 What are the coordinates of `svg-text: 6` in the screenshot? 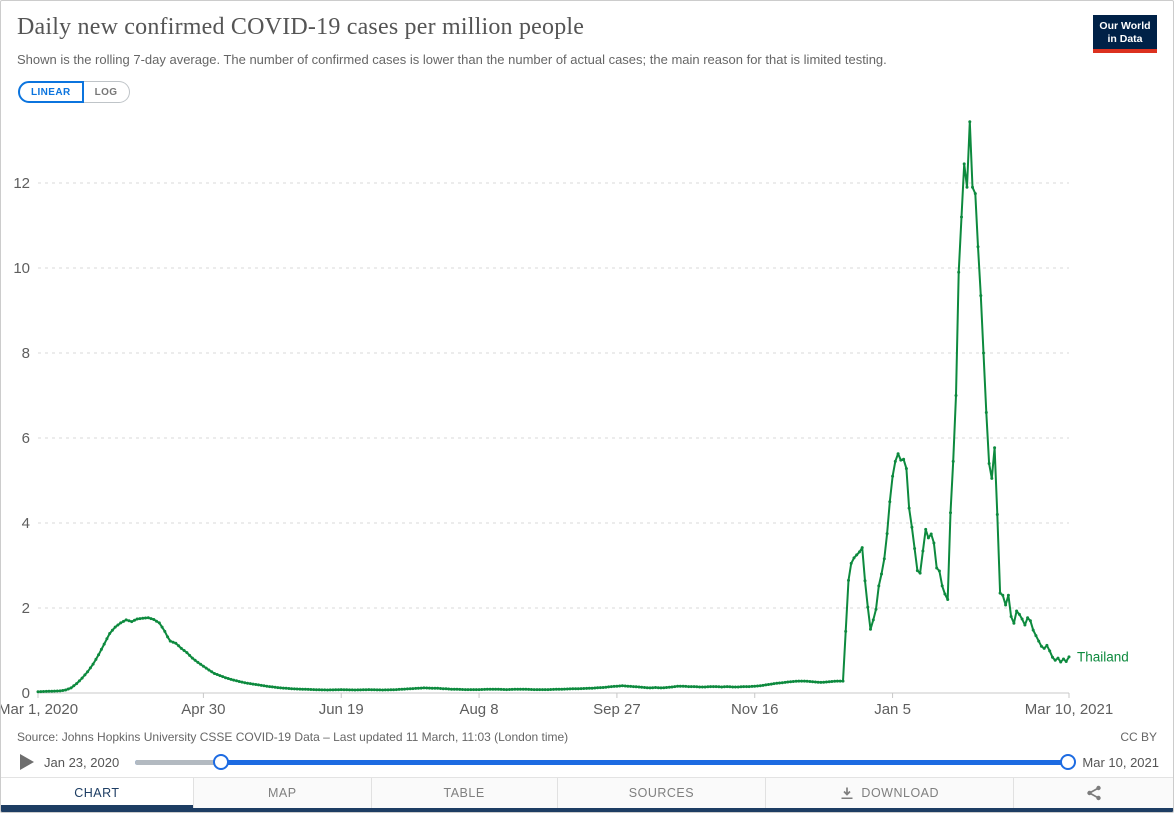 It's located at (26, 438).